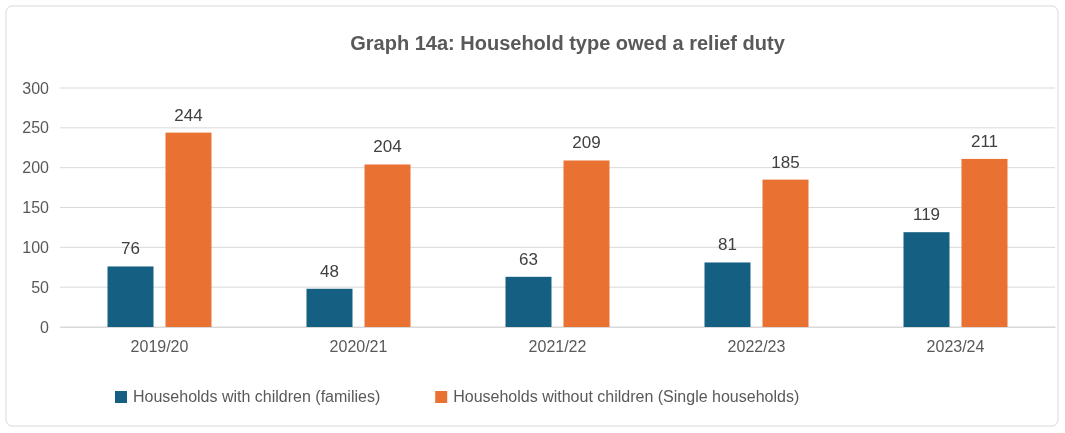  Describe the element at coordinates (528, 259) in the screenshot. I see `data-label: 63` at that location.